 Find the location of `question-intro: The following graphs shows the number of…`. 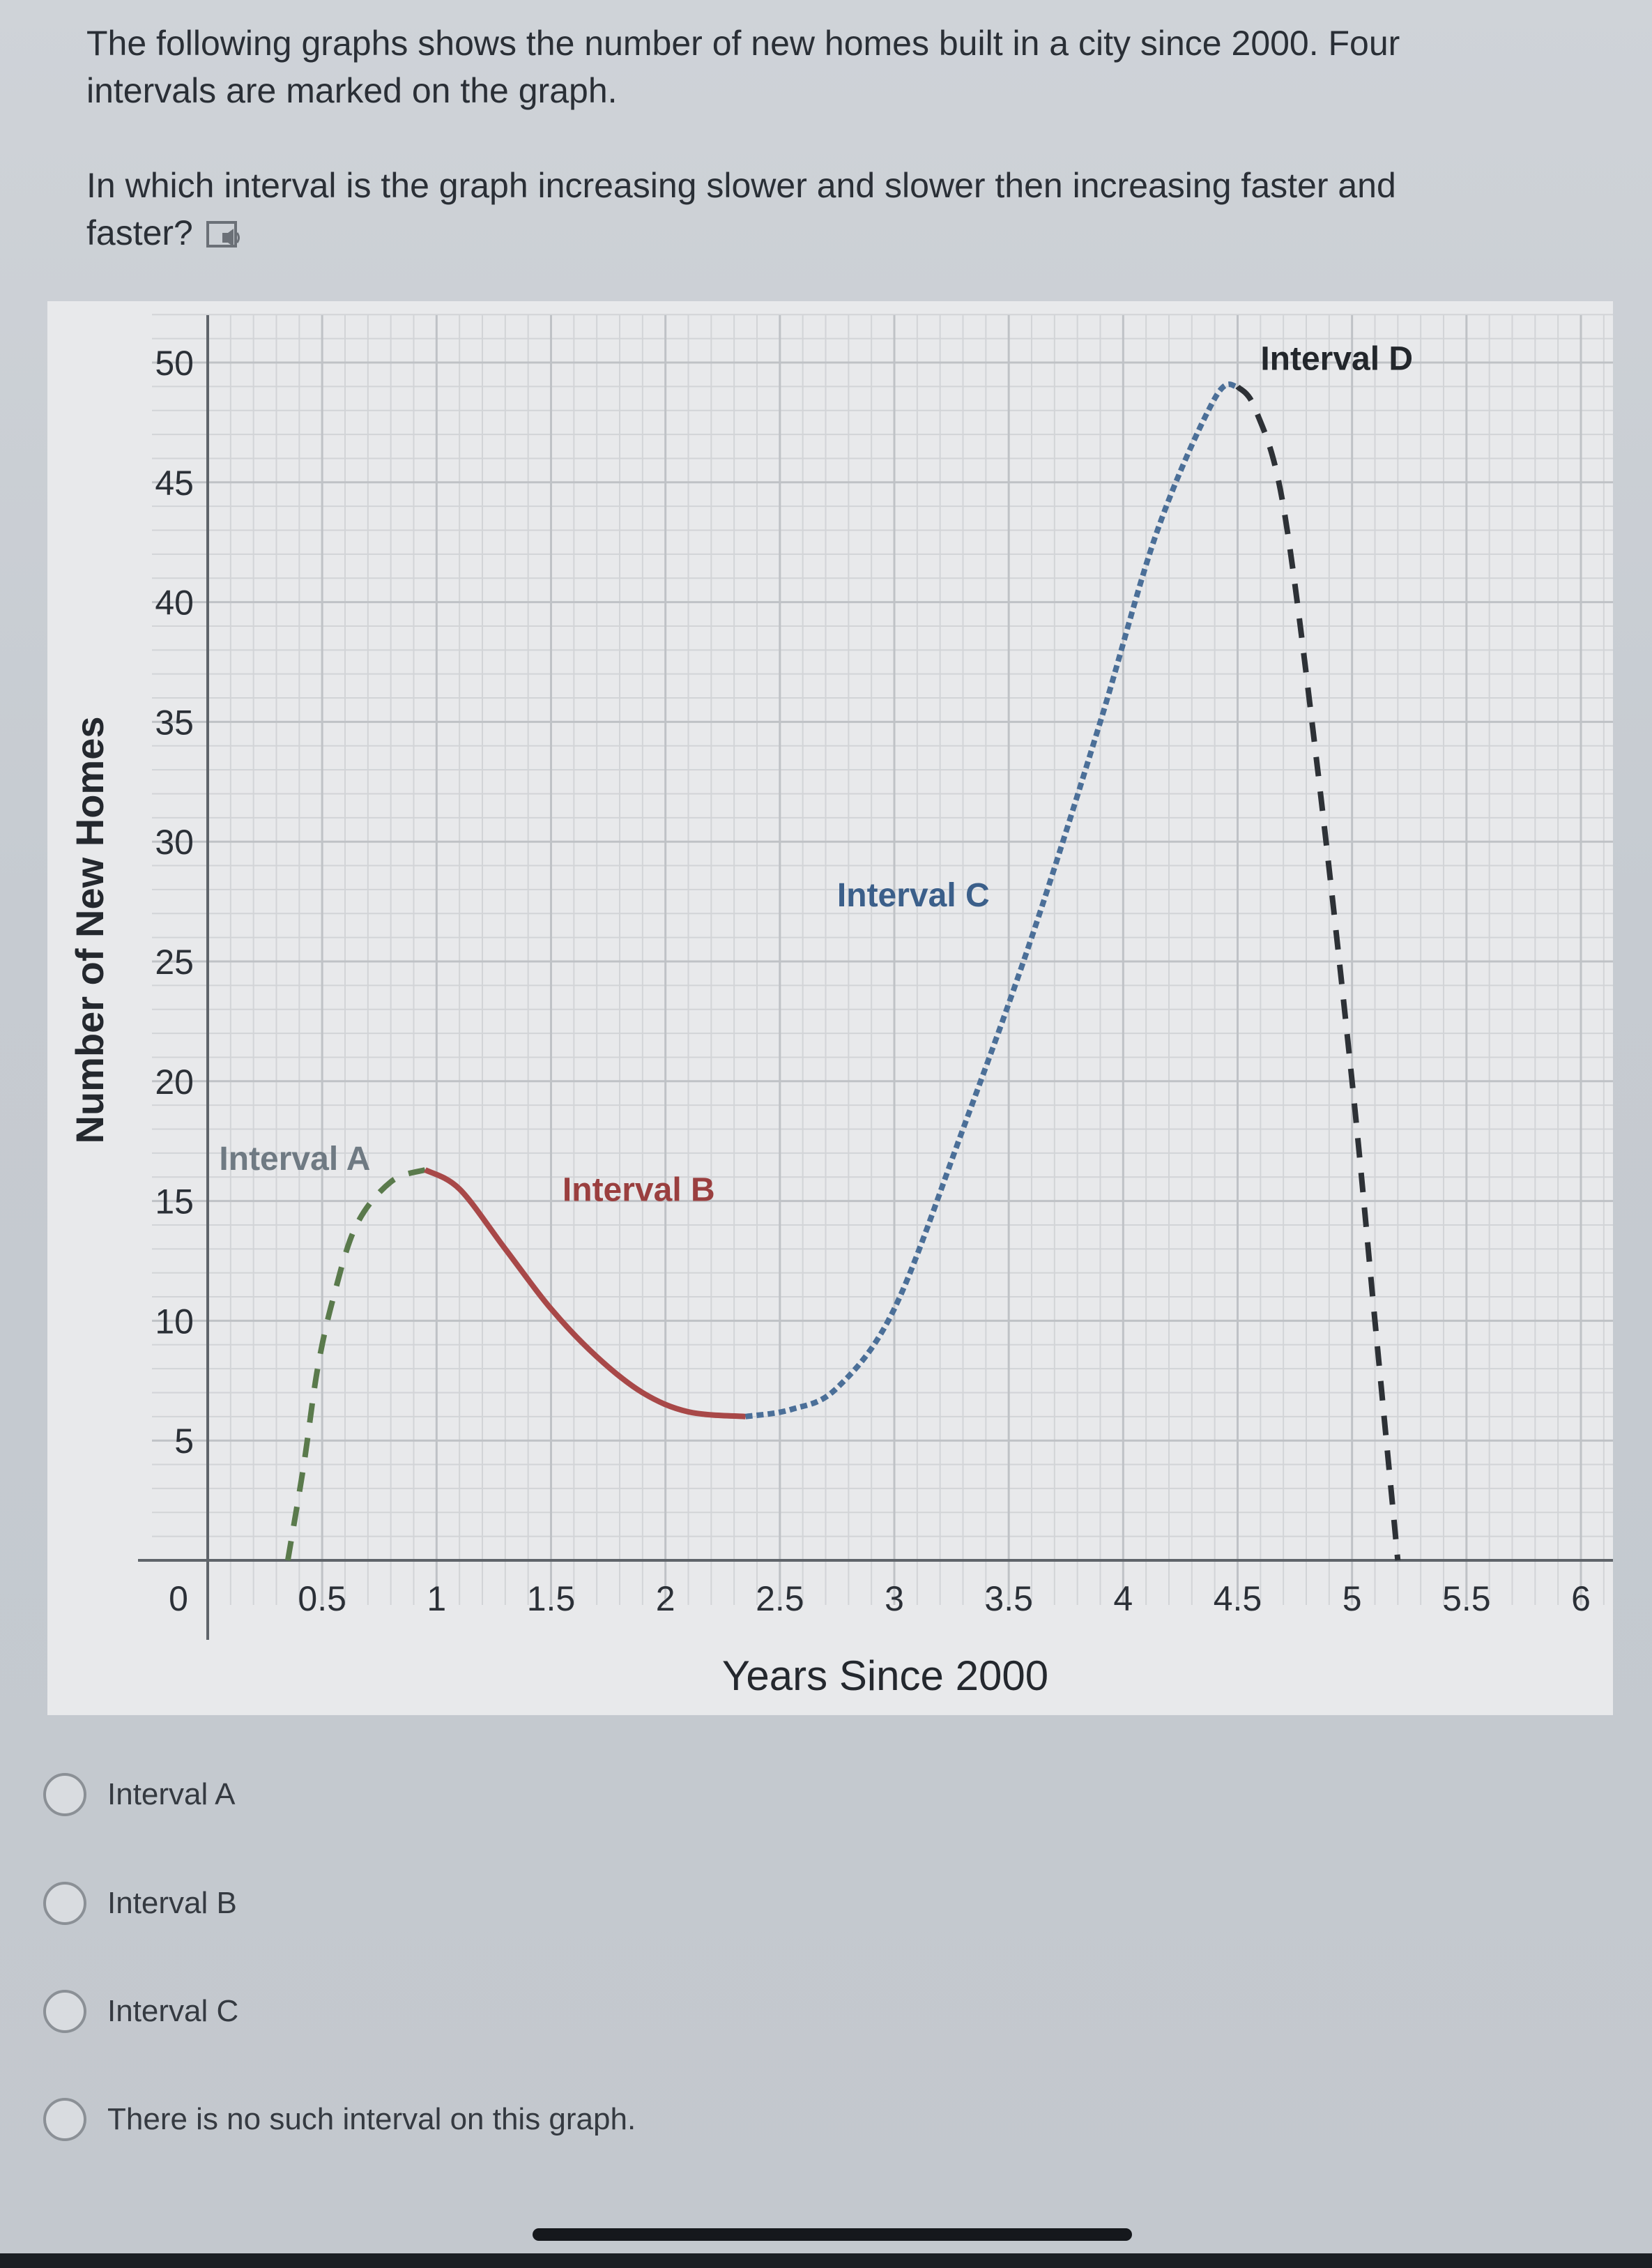

question-intro: The following graphs shows the number of… is located at coordinates (743, 67).